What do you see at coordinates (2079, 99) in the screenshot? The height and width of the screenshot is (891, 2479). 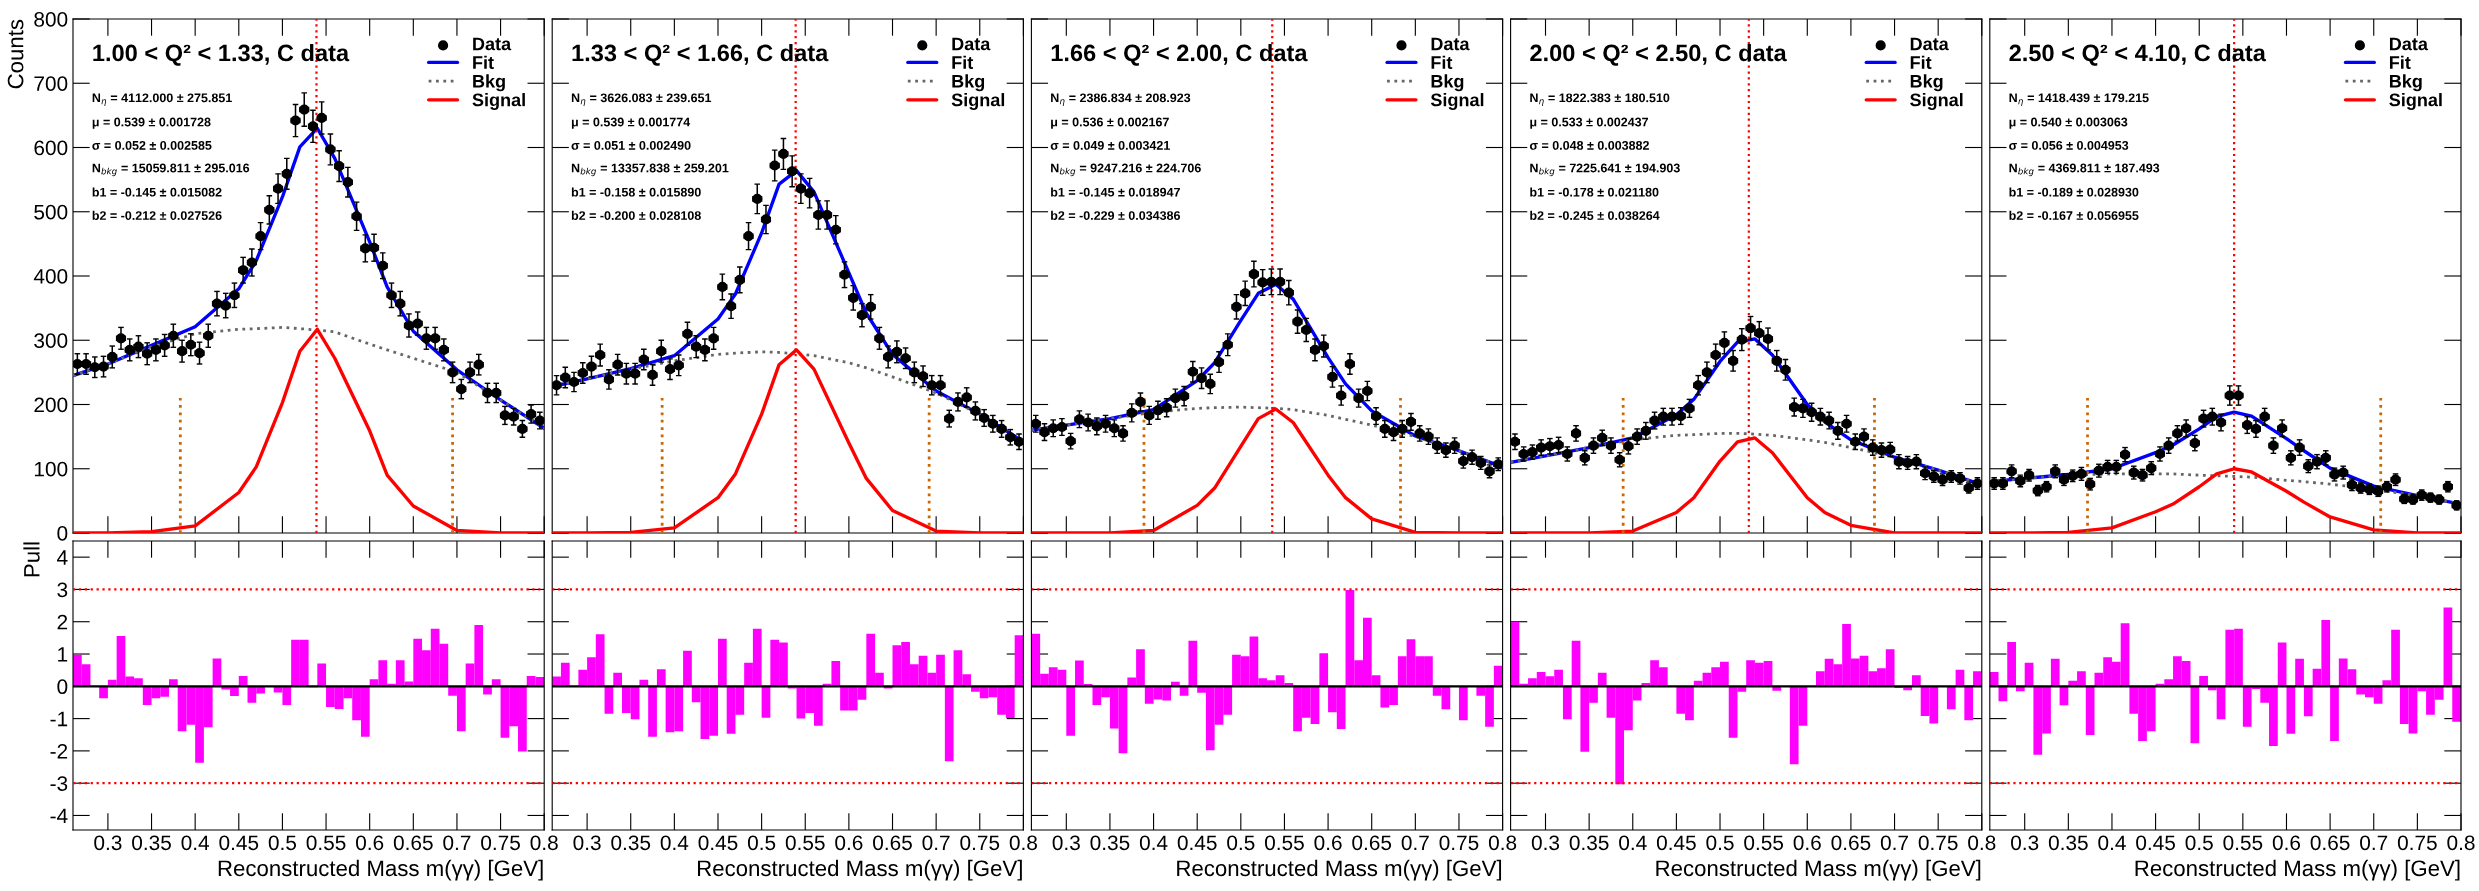 I see `annotation: N$_{η}$ = 1418.439 ± 179.215` at bounding box center [2079, 99].